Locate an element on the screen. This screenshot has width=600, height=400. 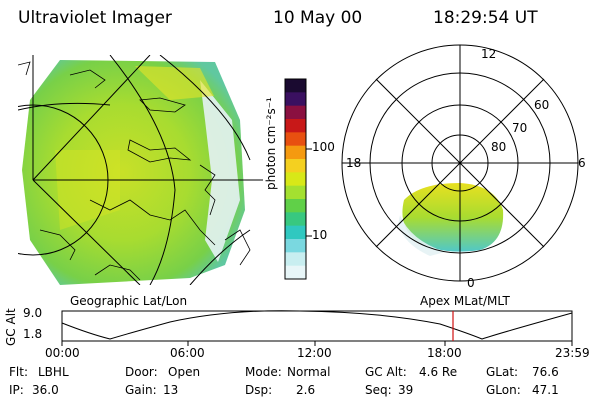
colorbar-unit-label: photon cm⁻²s⁻¹ is located at coordinates (271, 143).